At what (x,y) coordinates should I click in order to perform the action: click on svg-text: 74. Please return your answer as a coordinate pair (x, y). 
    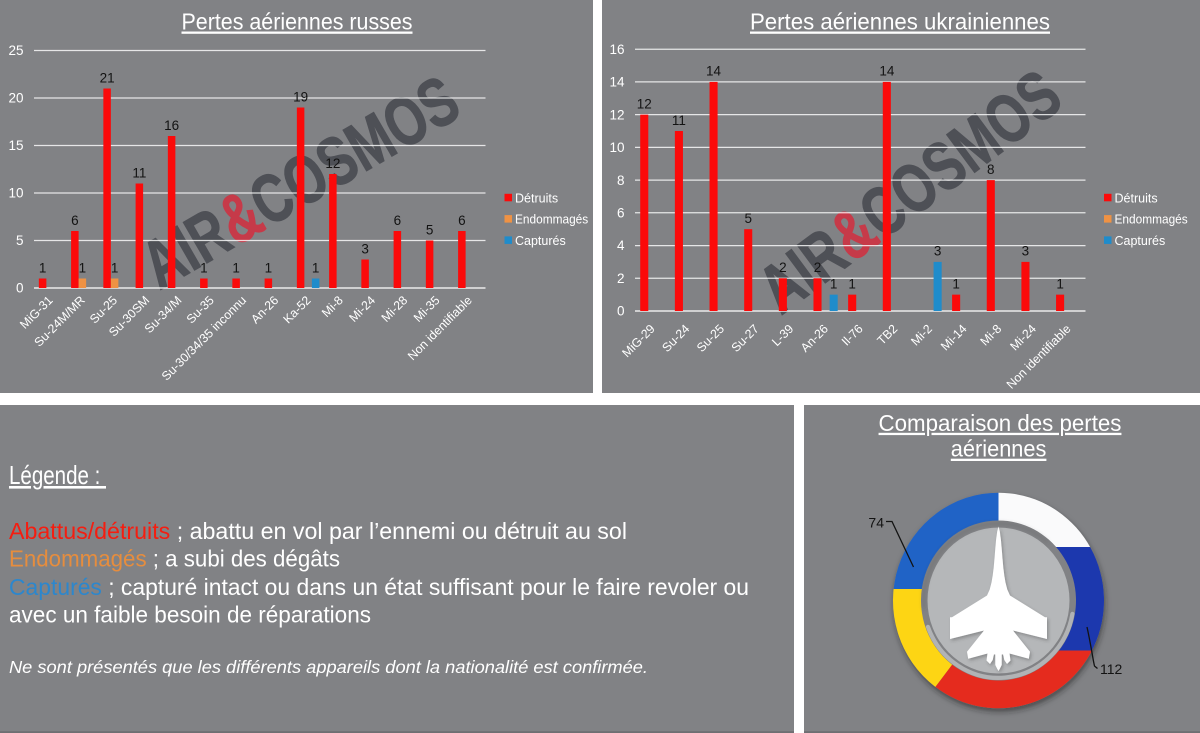
    Looking at the image, I should click on (876, 523).